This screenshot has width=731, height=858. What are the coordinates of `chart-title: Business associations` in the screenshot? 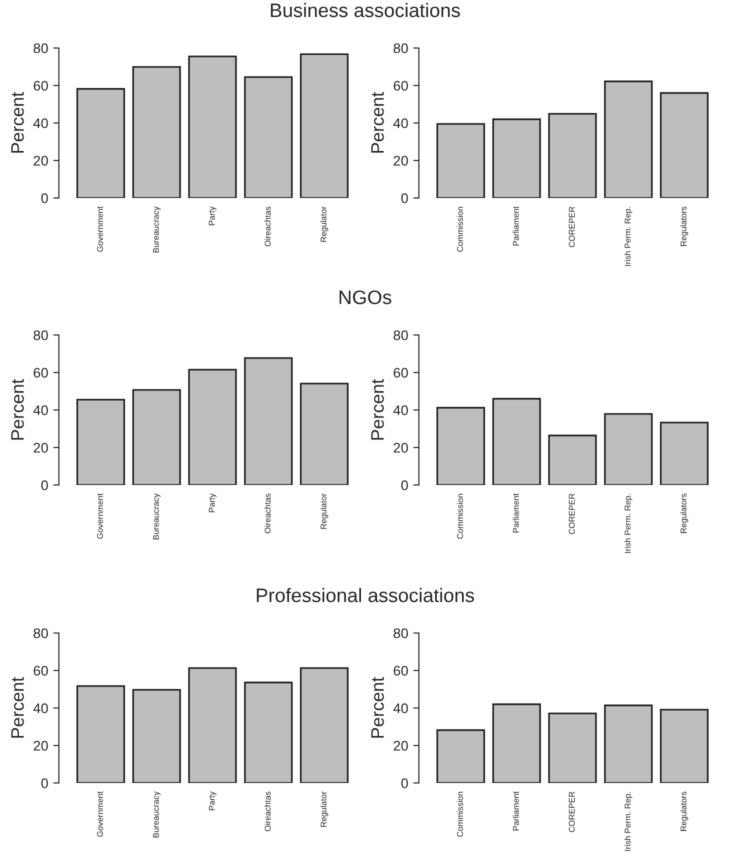 It's located at (365, 10).